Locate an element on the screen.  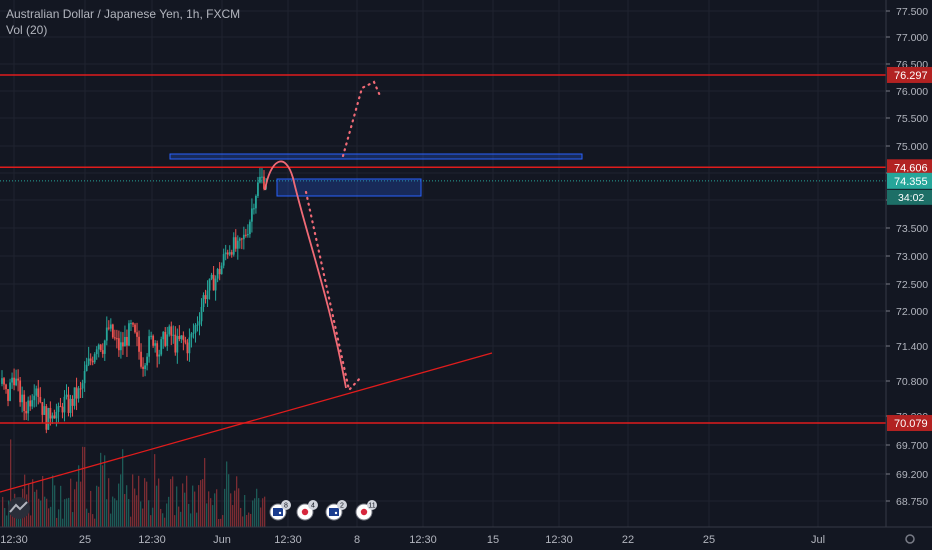
gear-icon is located at coordinates (910, 539).